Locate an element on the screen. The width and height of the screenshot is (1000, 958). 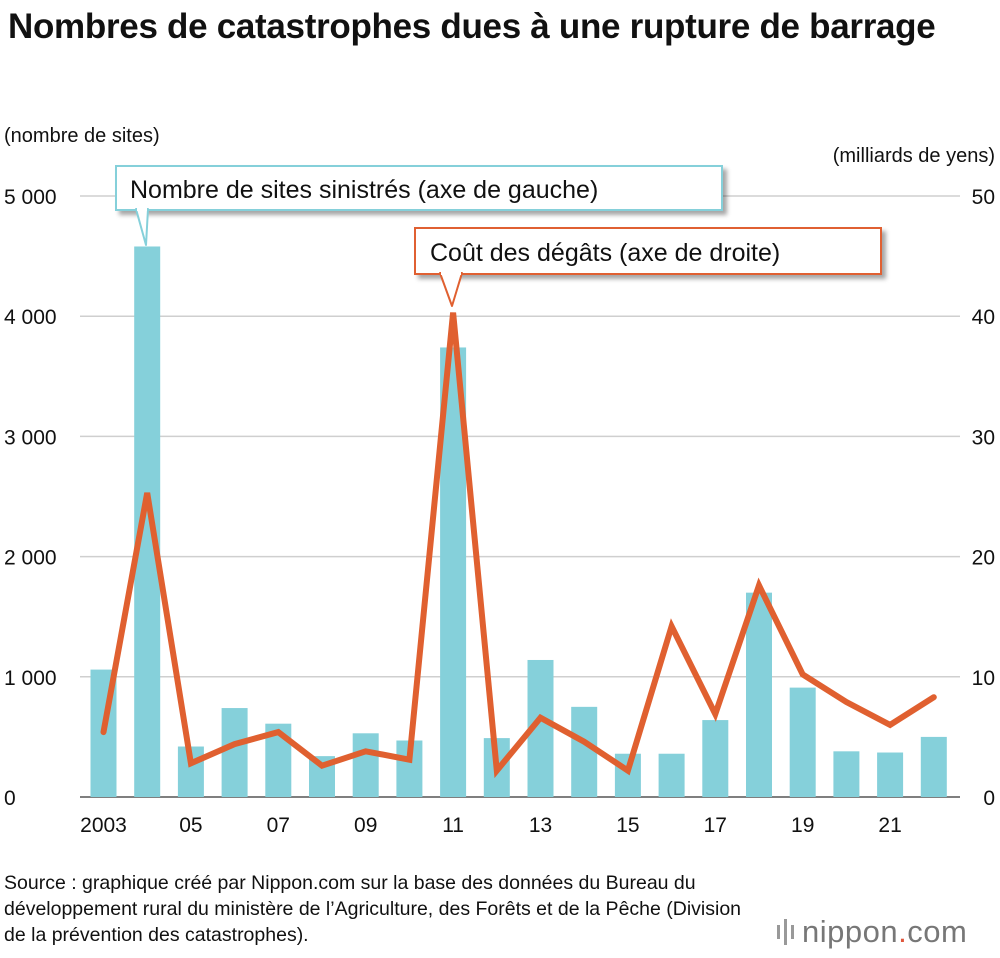
x-tick-label: 17 is located at coordinates (715, 825).